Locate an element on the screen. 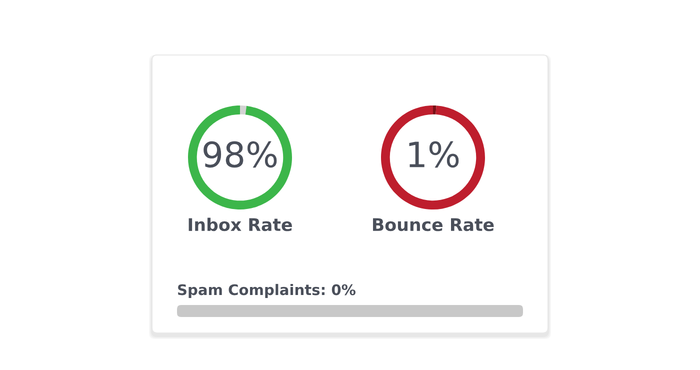  text: Inbox Rate is located at coordinates (240, 225).